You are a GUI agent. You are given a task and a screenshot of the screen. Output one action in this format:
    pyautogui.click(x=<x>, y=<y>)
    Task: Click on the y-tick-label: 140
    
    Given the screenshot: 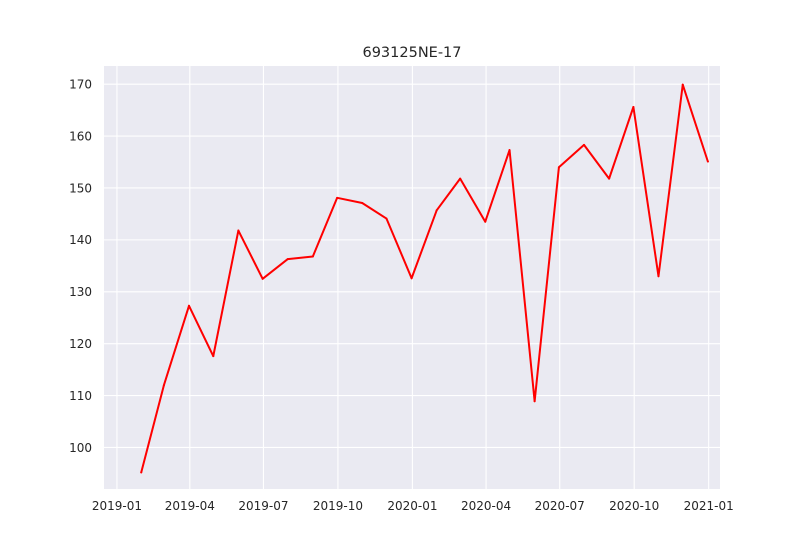 What is the action you would take?
    pyautogui.click(x=80, y=240)
    